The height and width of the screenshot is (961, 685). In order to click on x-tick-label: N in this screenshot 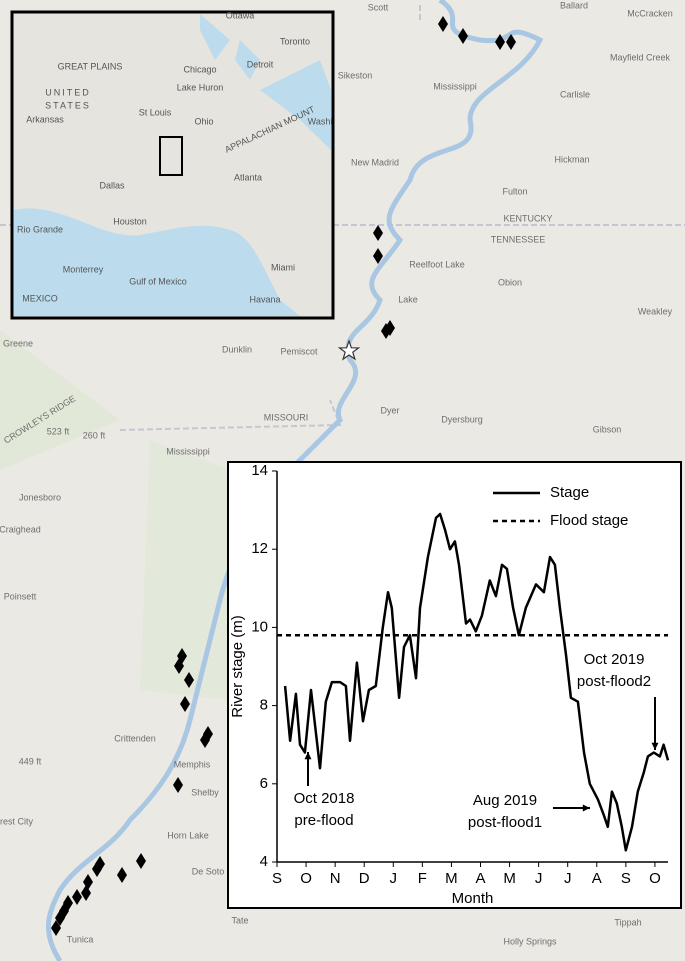, I will do `click(335, 878)`.